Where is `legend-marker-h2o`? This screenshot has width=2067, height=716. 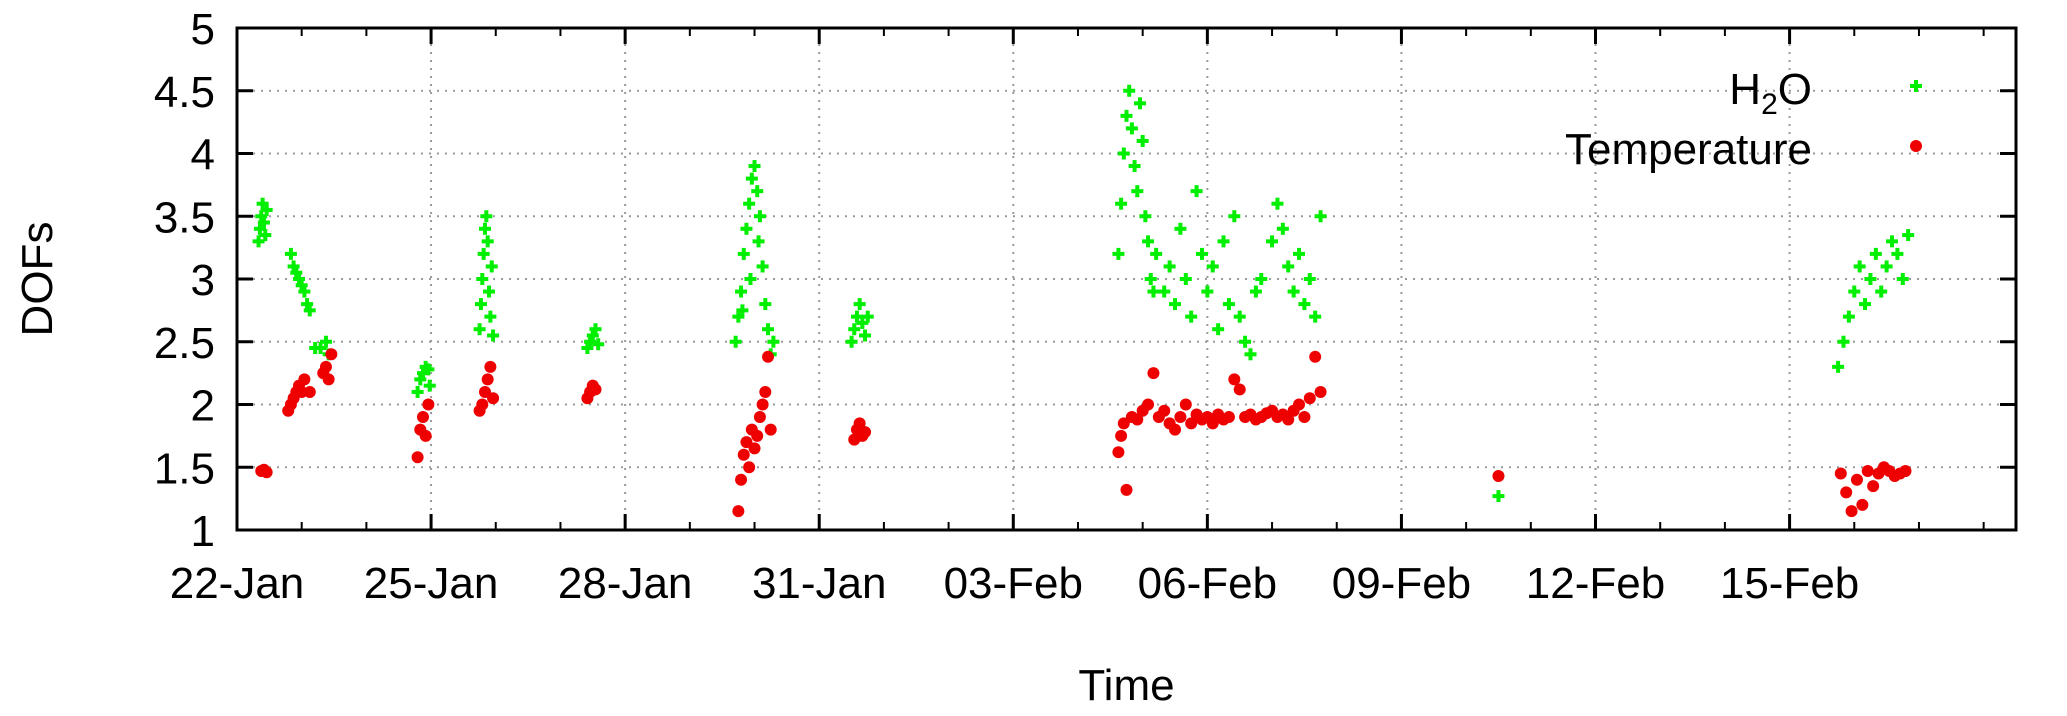 legend-marker-h2o is located at coordinates (1916, 86).